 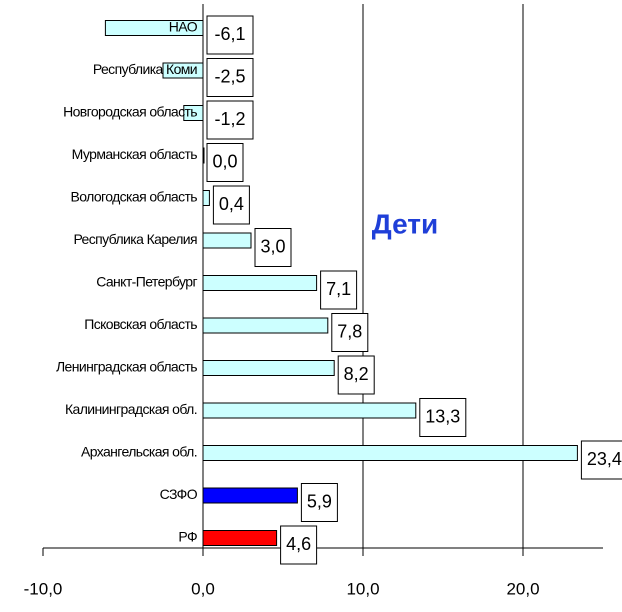 I want to click on category-label: Архангельская обл., so click(x=139, y=452).